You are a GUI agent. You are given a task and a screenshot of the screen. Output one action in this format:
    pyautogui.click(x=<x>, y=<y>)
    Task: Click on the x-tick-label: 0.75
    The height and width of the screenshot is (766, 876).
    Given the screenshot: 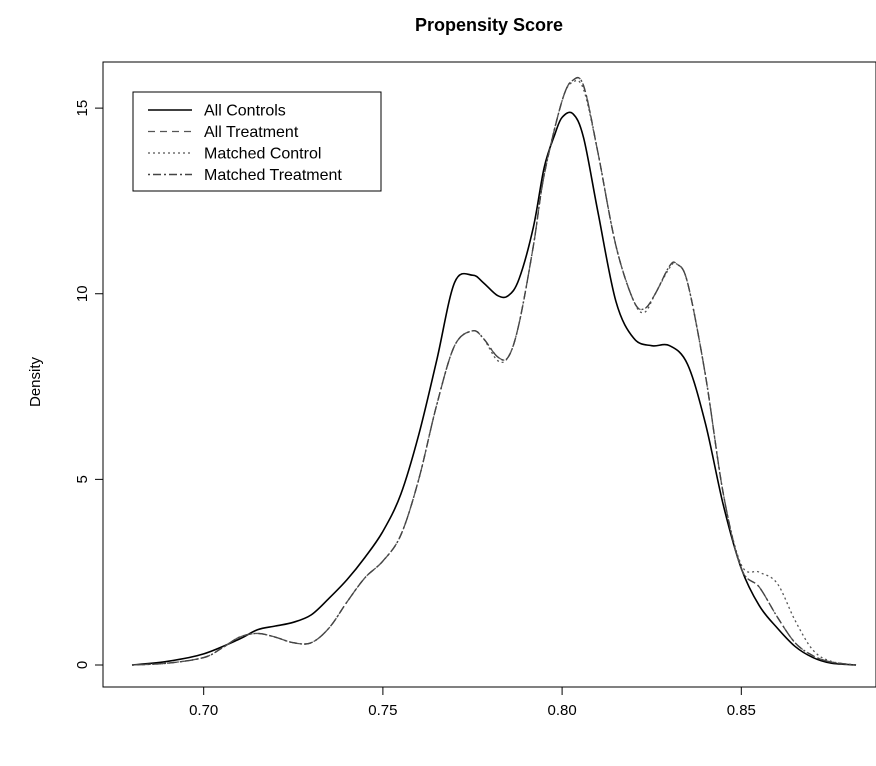 What is the action you would take?
    pyautogui.click(x=382, y=710)
    